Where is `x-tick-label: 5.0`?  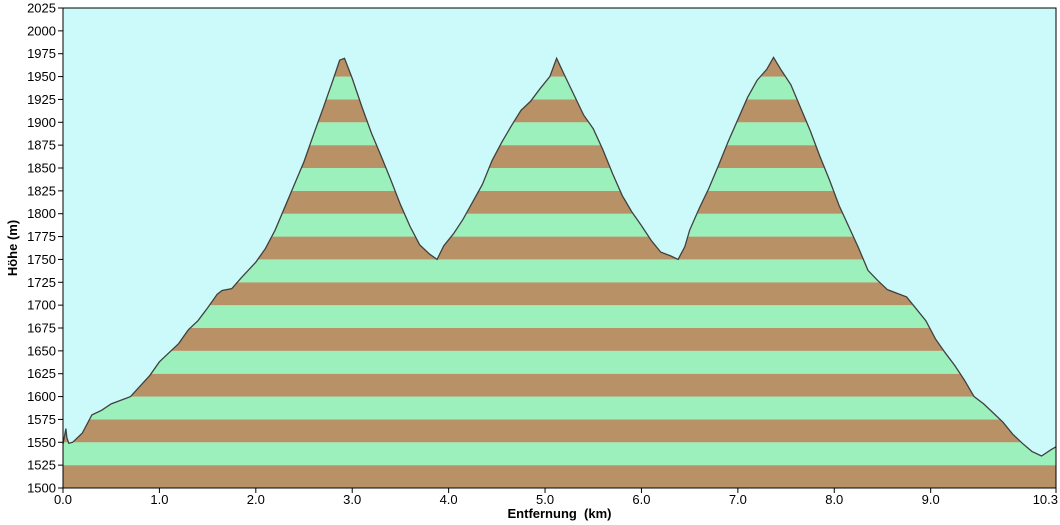 x-tick-label: 5.0 is located at coordinates (545, 499).